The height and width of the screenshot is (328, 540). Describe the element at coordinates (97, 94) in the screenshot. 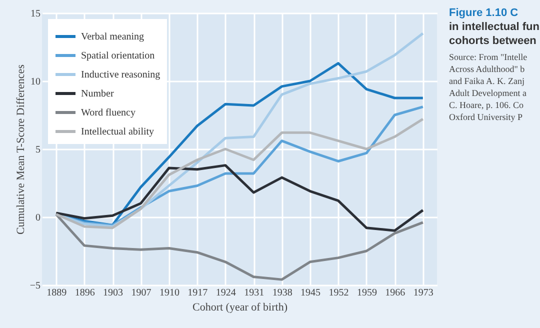

I see `legend-label: Number` at that location.